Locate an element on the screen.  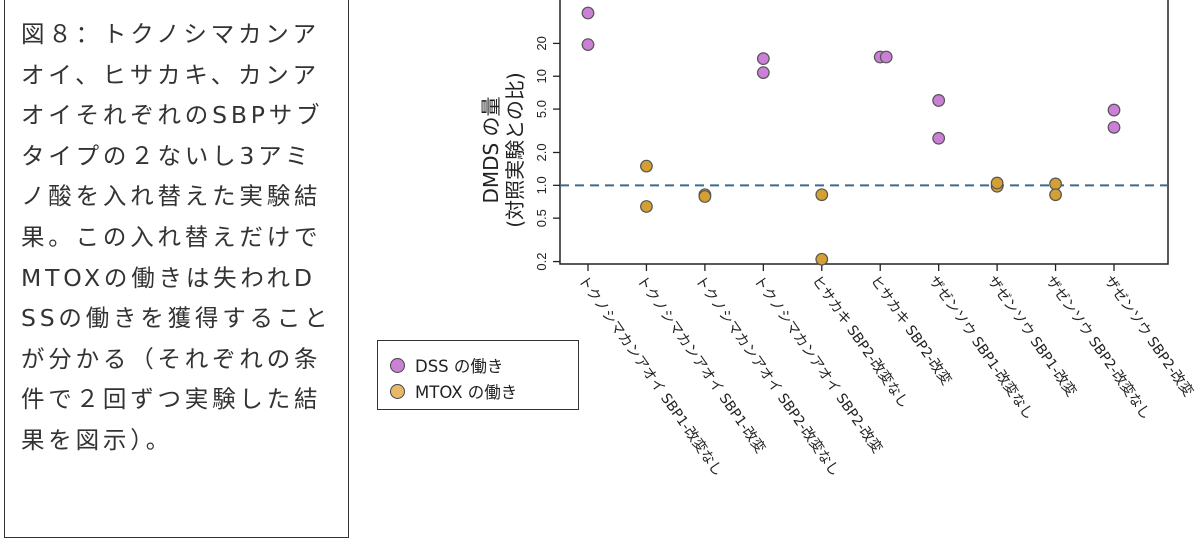
legend: DSS の働き MTOX の働き is located at coordinates (478, 375).